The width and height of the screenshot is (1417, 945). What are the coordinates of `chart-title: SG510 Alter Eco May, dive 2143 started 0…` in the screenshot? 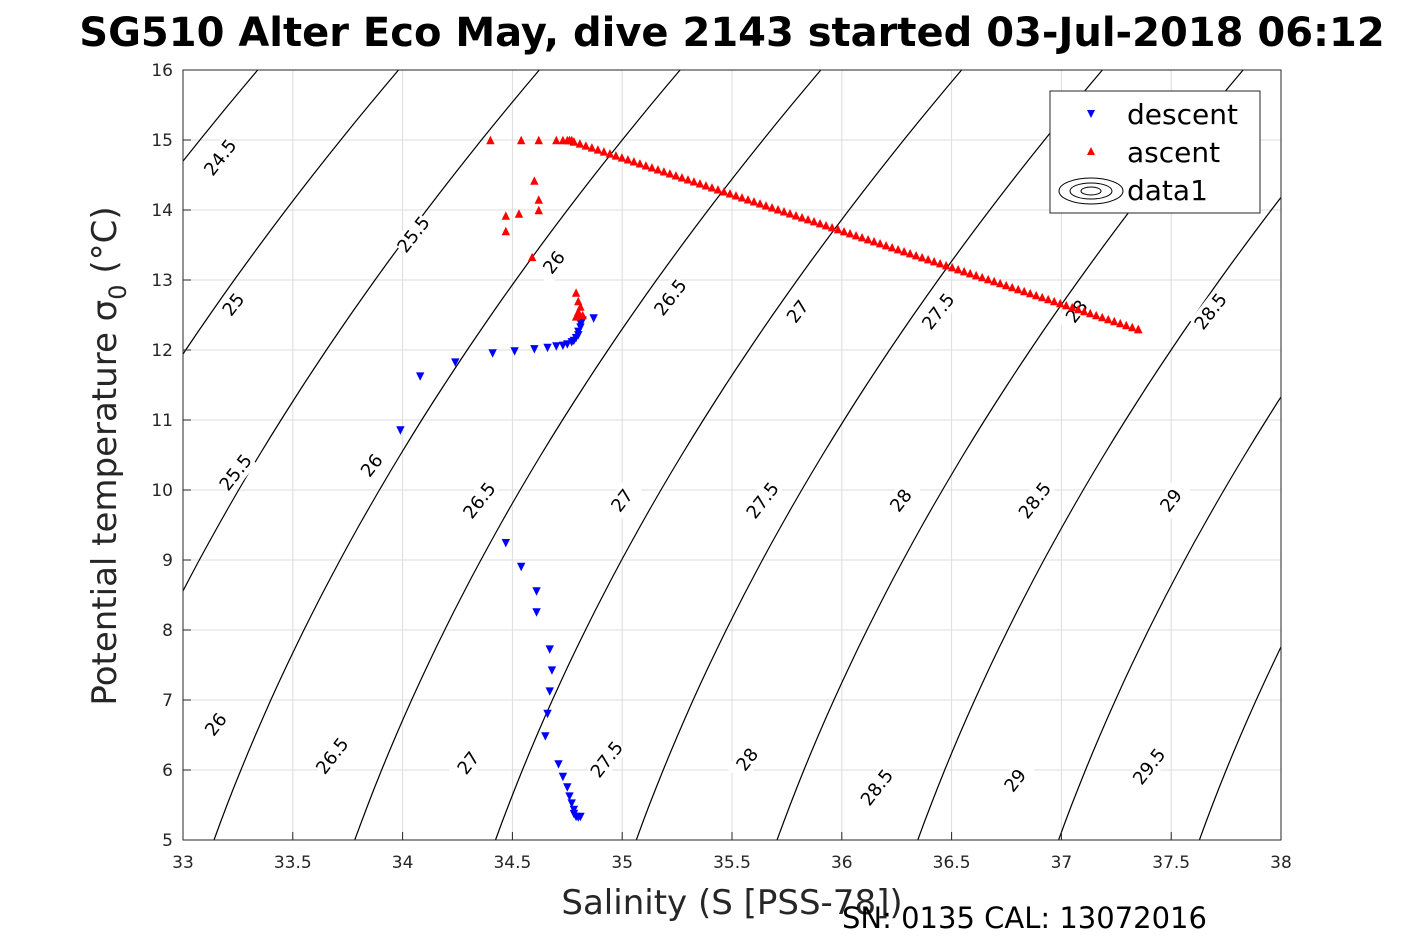 It's located at (731, 33).